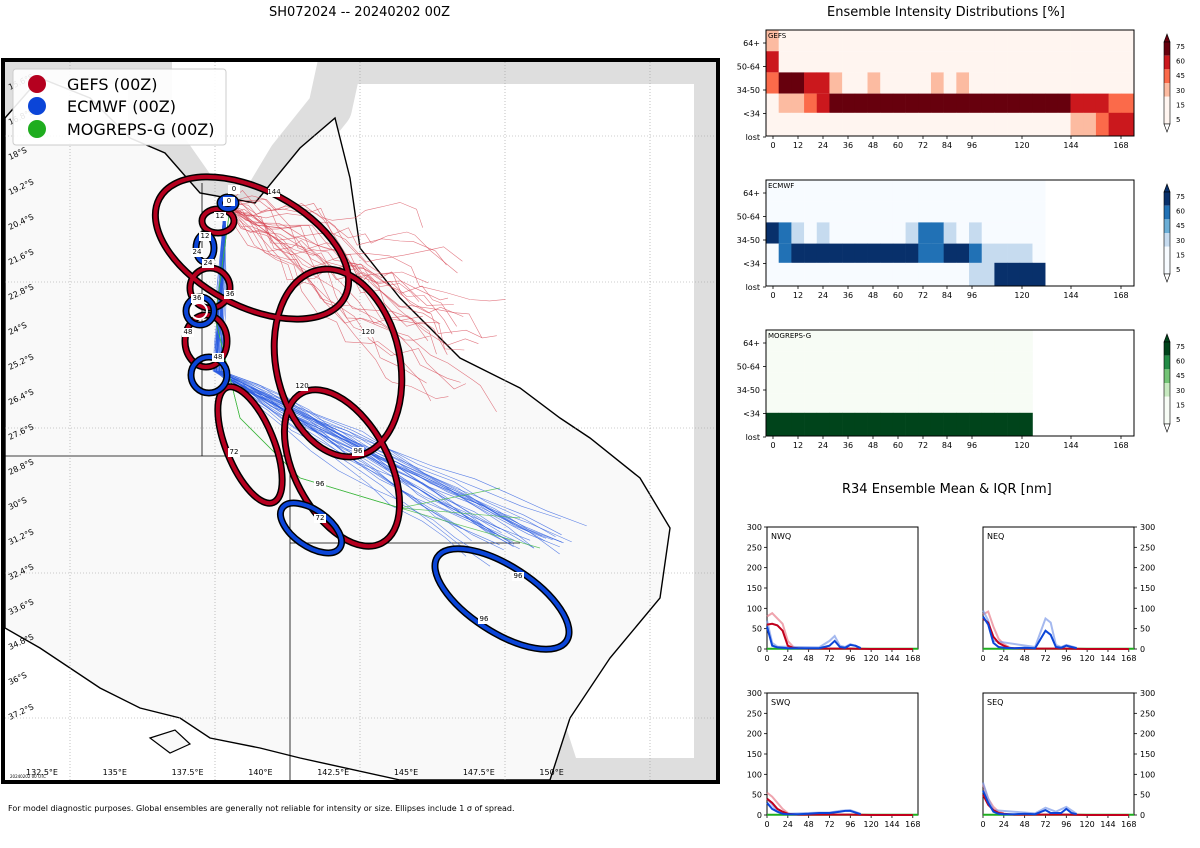 The image size is (1200, 848). I want to click on colorbar-segment, so click(1167, 267).